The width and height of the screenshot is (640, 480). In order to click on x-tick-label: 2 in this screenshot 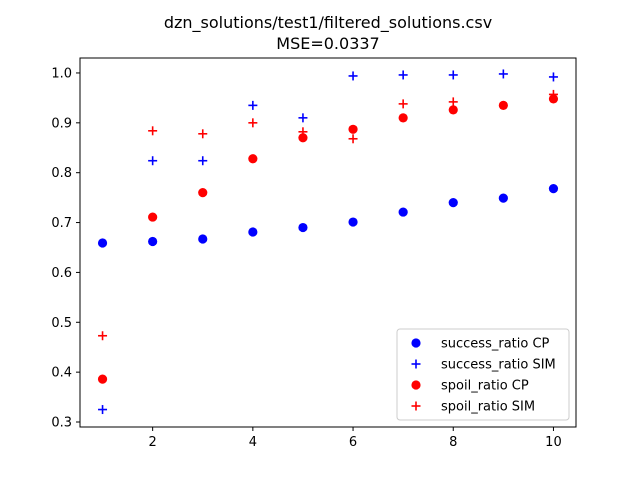, I will do `click(153, 442)`.